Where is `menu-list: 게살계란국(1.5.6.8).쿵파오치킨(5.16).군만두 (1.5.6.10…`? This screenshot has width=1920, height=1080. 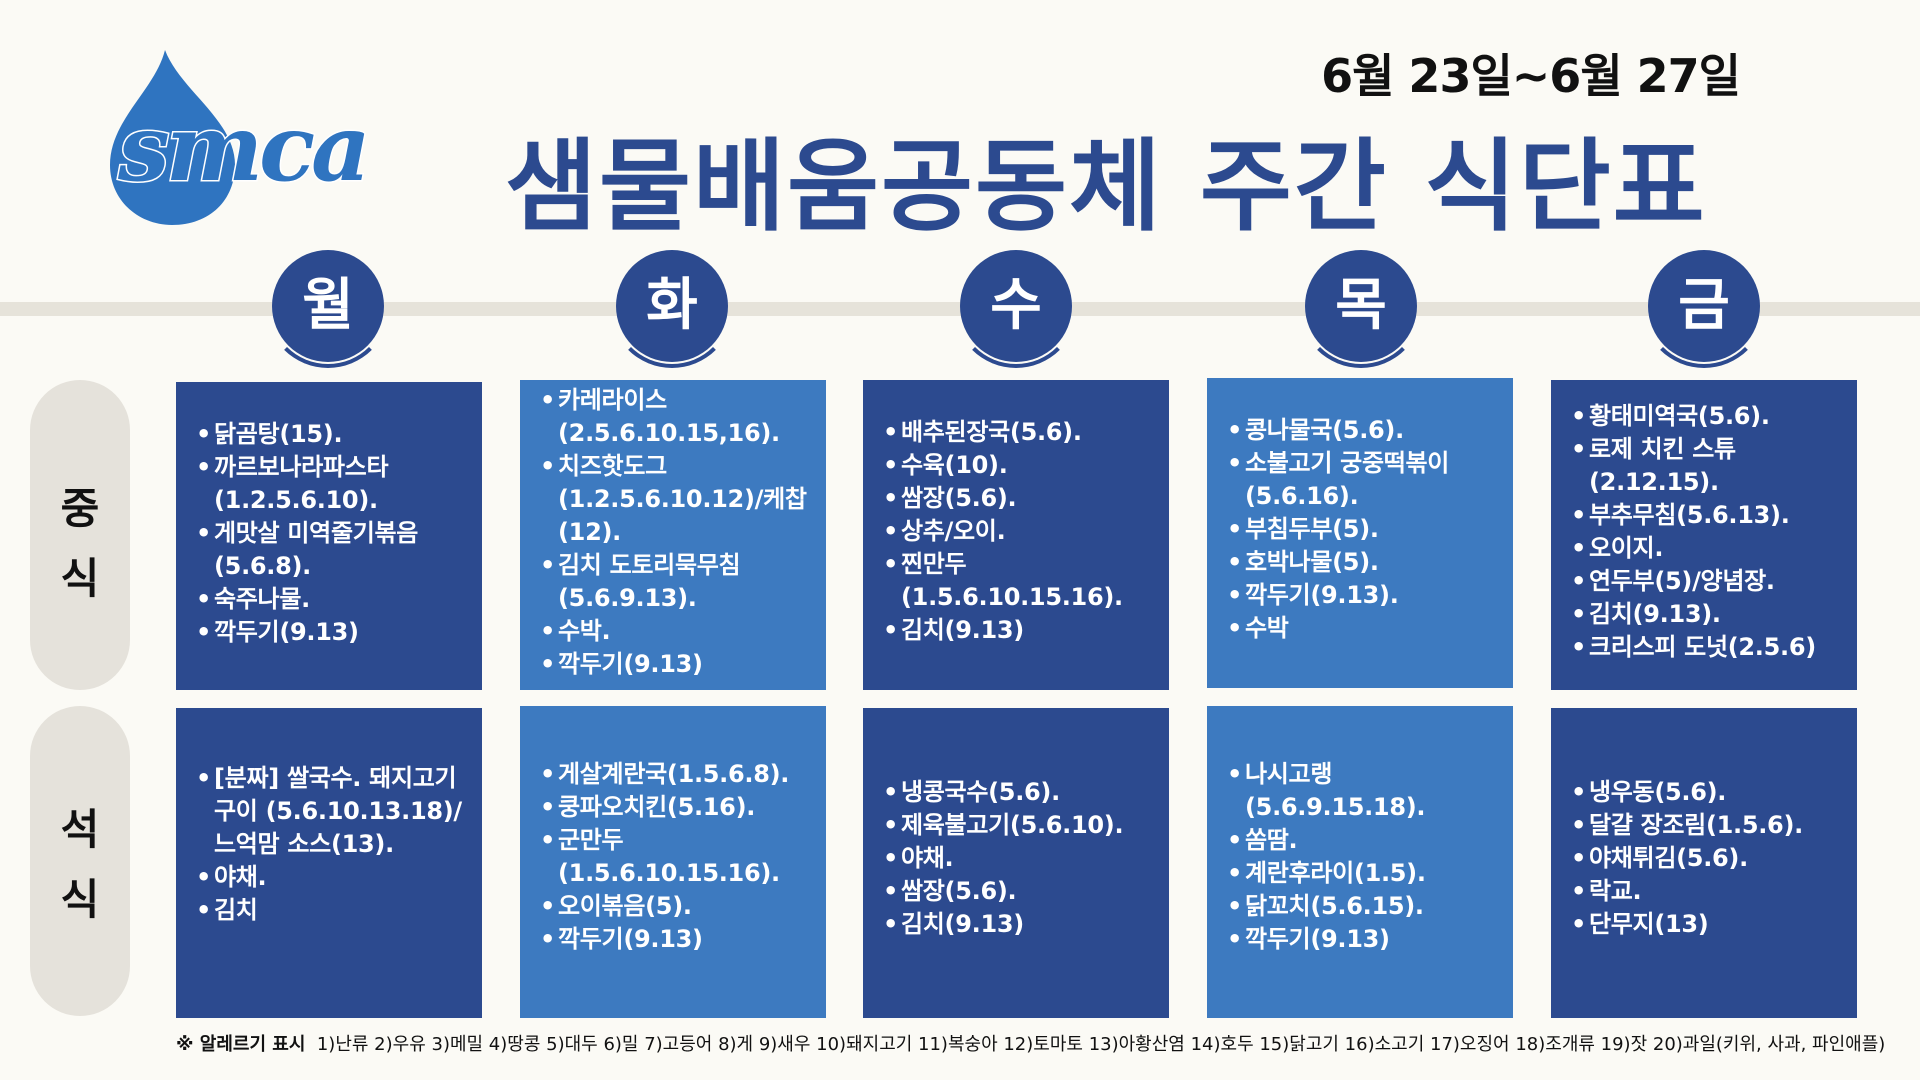 menu-list: 게살계란국(1.5.6.8).쿵파오치킨(5.16).군만두 (1.5.6.10… is located at coordinates (678, 857).